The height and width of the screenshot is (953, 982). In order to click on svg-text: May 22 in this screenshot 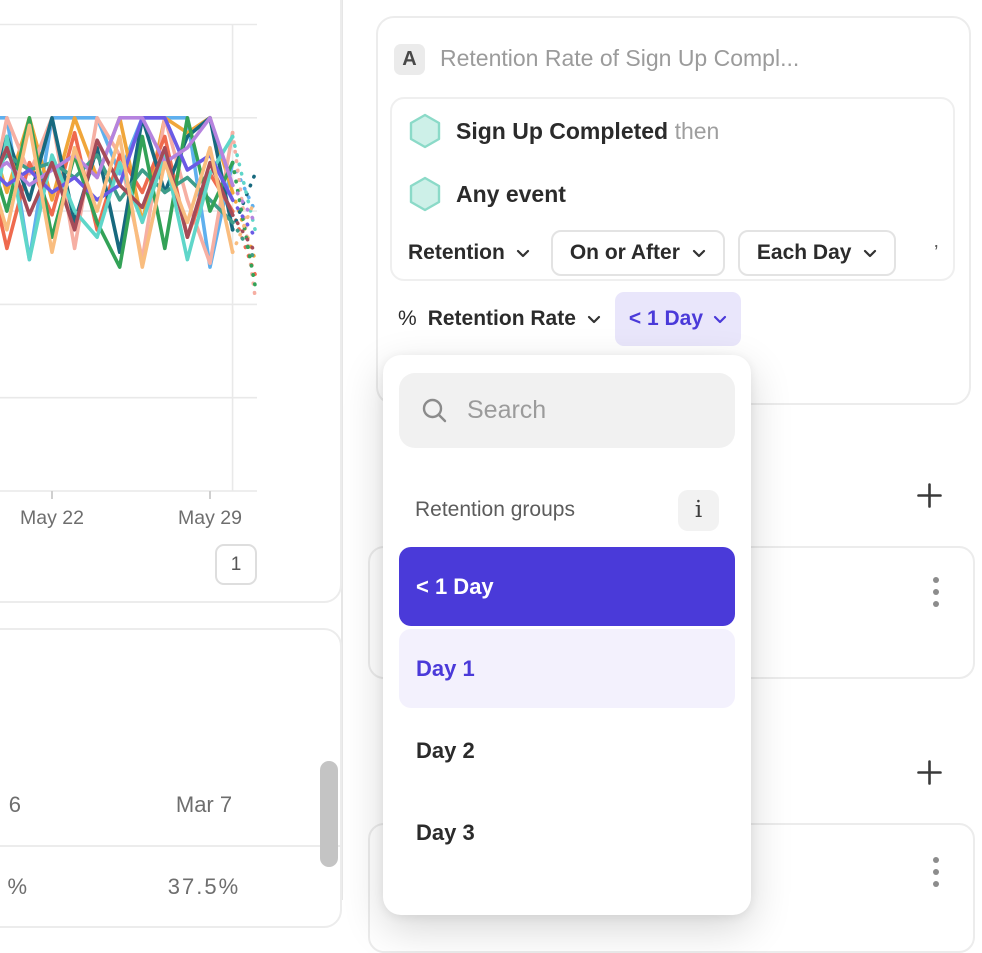, I will do `click(52, 518)`.